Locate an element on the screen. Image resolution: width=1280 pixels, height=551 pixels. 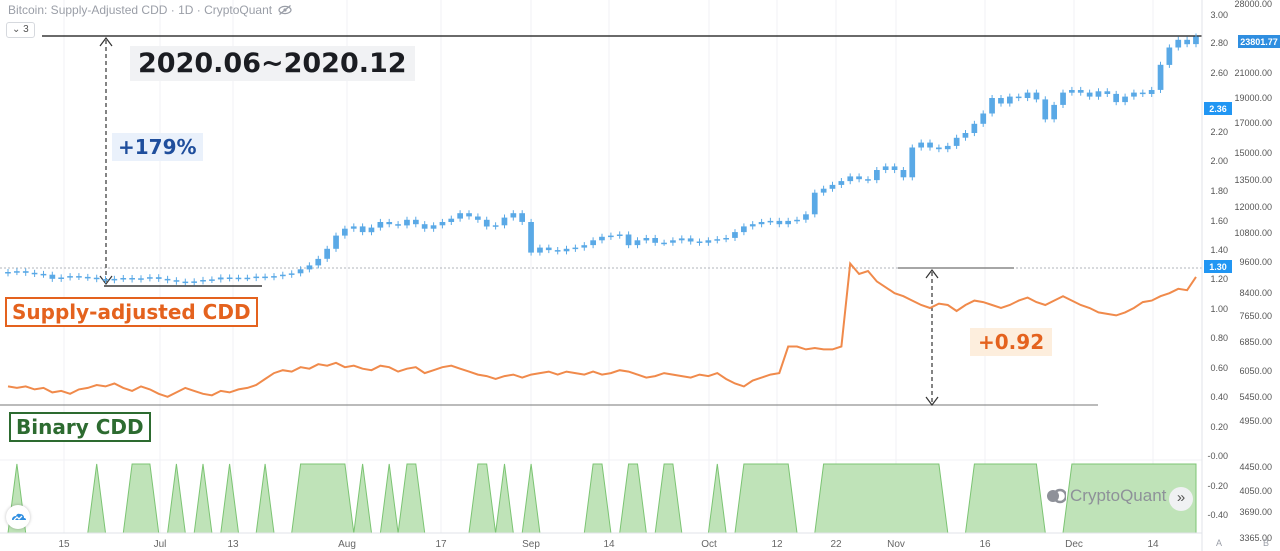
price-axis-label: 4050.00 is located at coordinates (1255, 491).